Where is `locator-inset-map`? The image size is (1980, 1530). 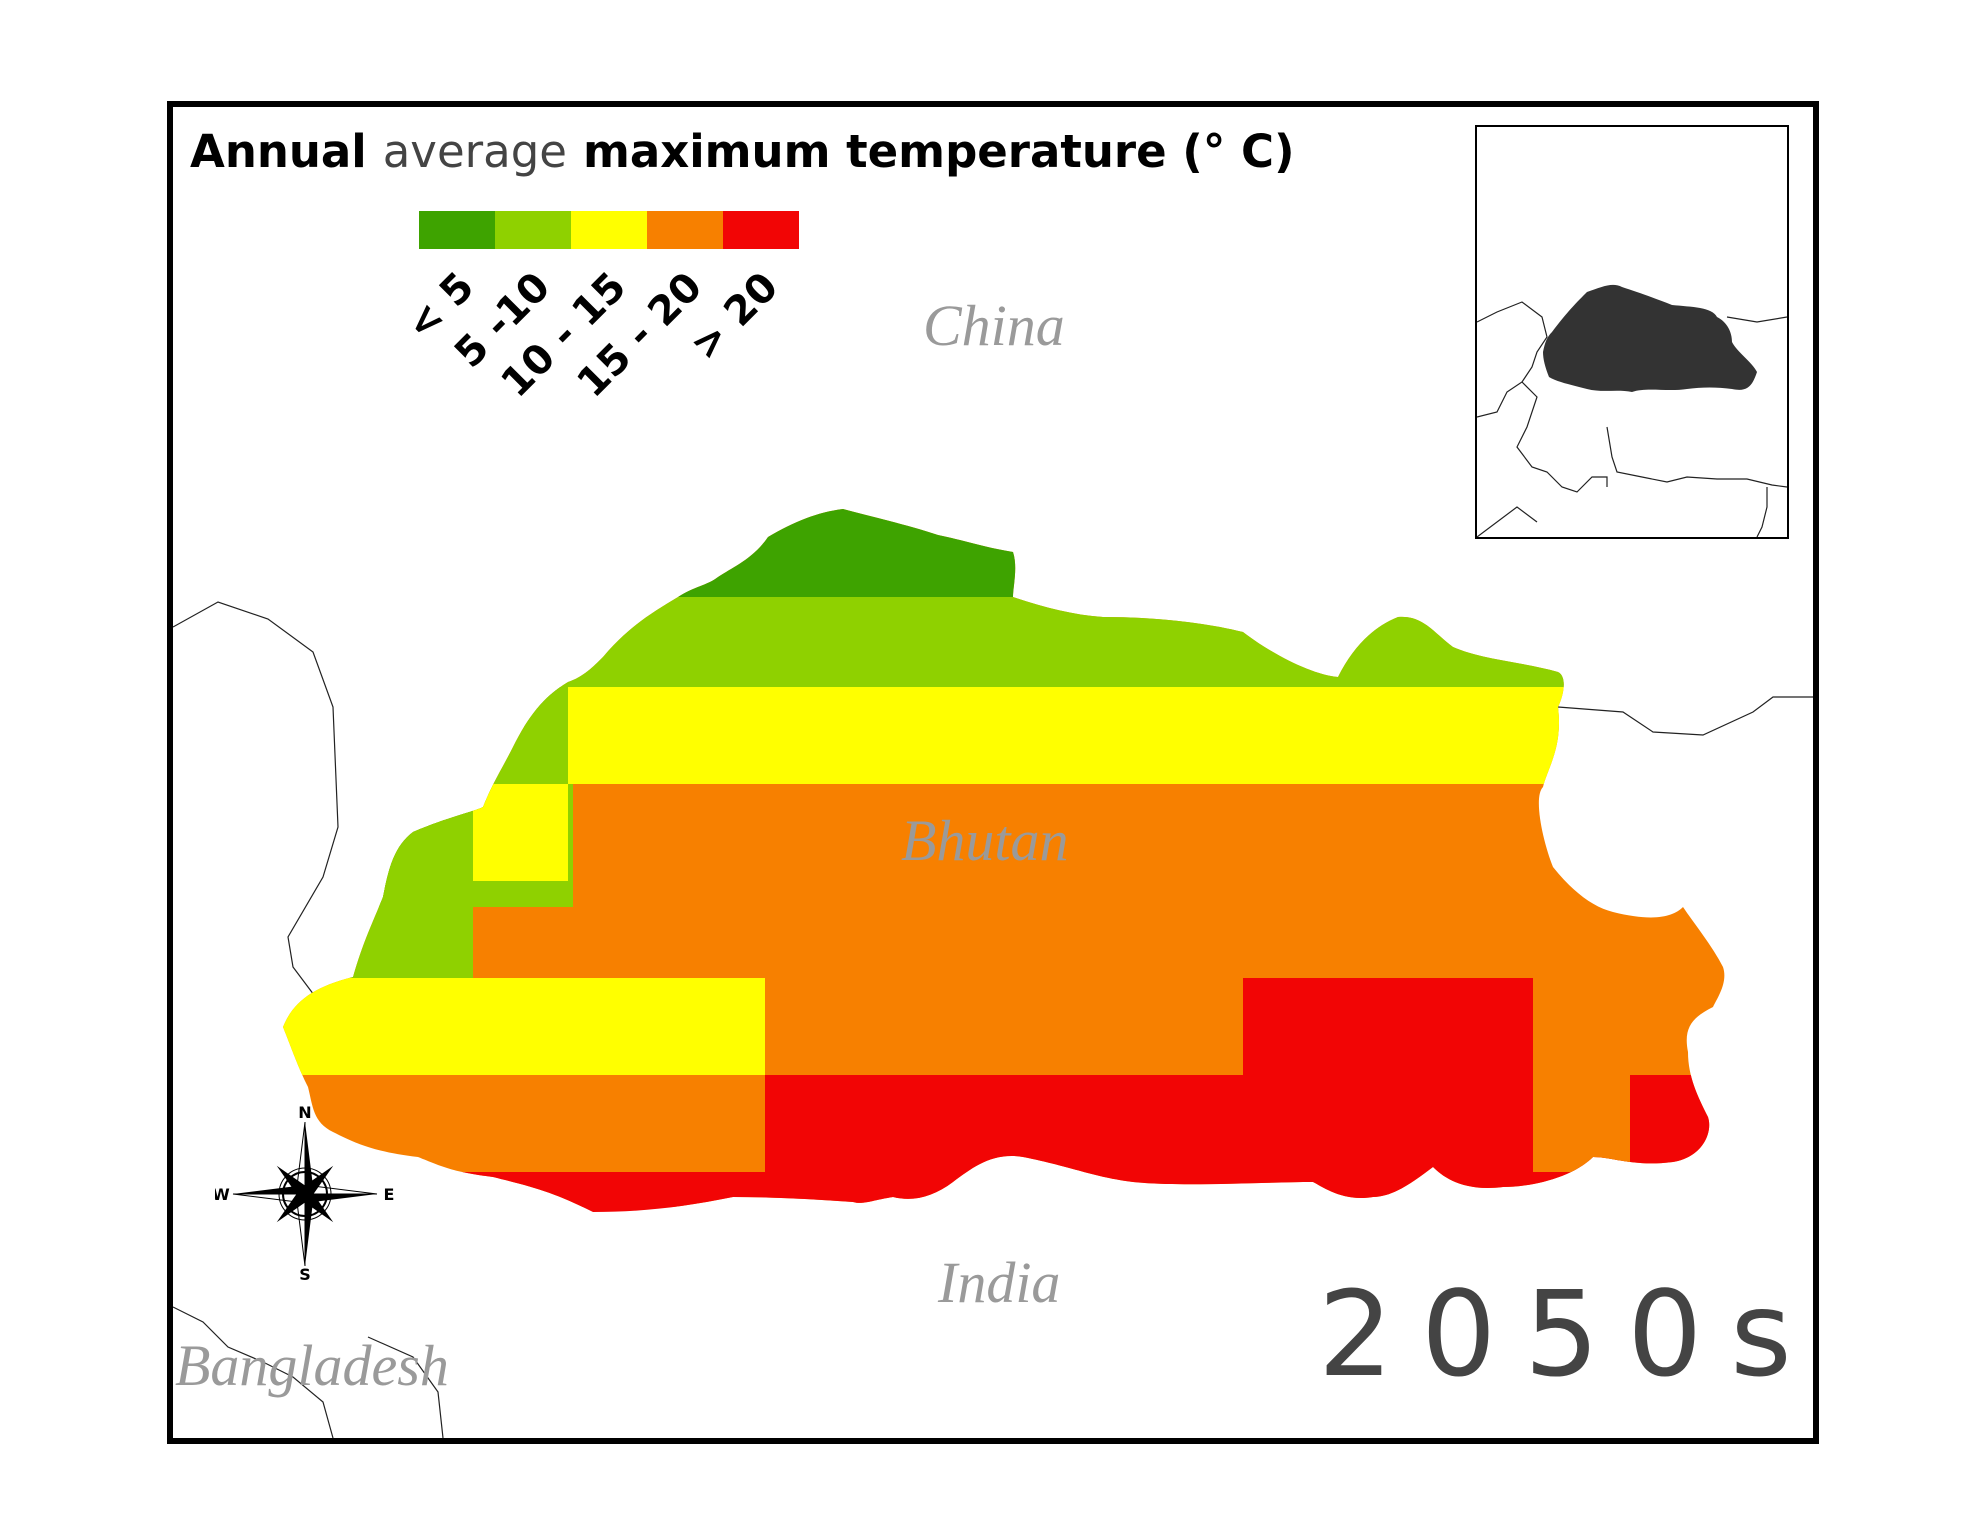
locator-inset-map is located at coordinates (1632, 332).